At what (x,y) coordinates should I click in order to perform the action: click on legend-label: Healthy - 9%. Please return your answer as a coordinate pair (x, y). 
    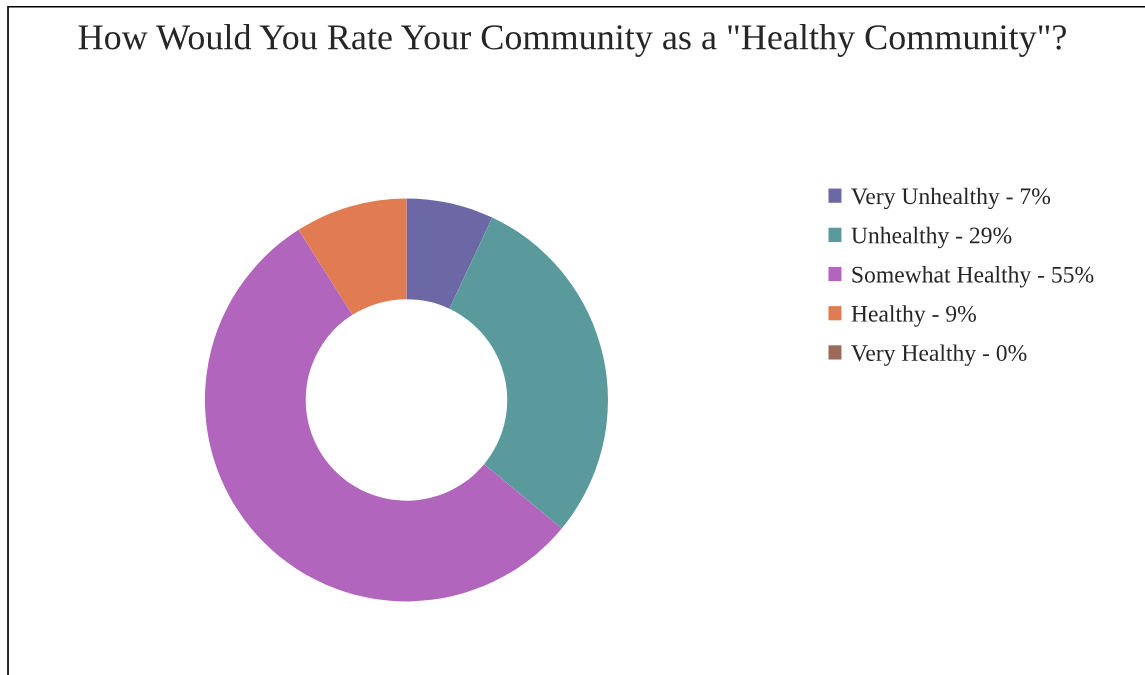
    Looking at the image, I should click on (913, 316).